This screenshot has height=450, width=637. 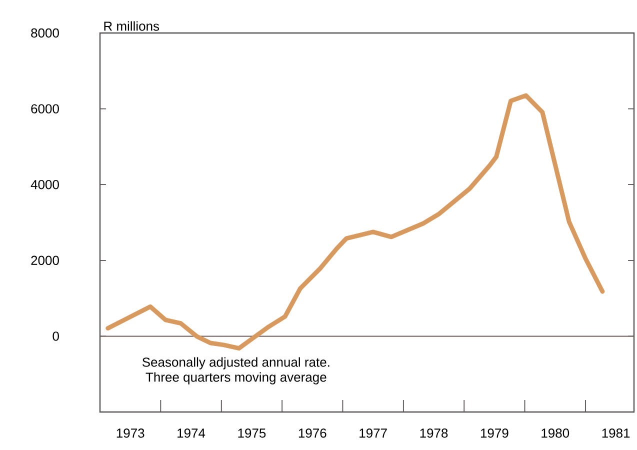 What do you see at coordinates (252, 433) in the screenshot?
I see `x-tick-label: 1975` at bounding box center [252, 433].